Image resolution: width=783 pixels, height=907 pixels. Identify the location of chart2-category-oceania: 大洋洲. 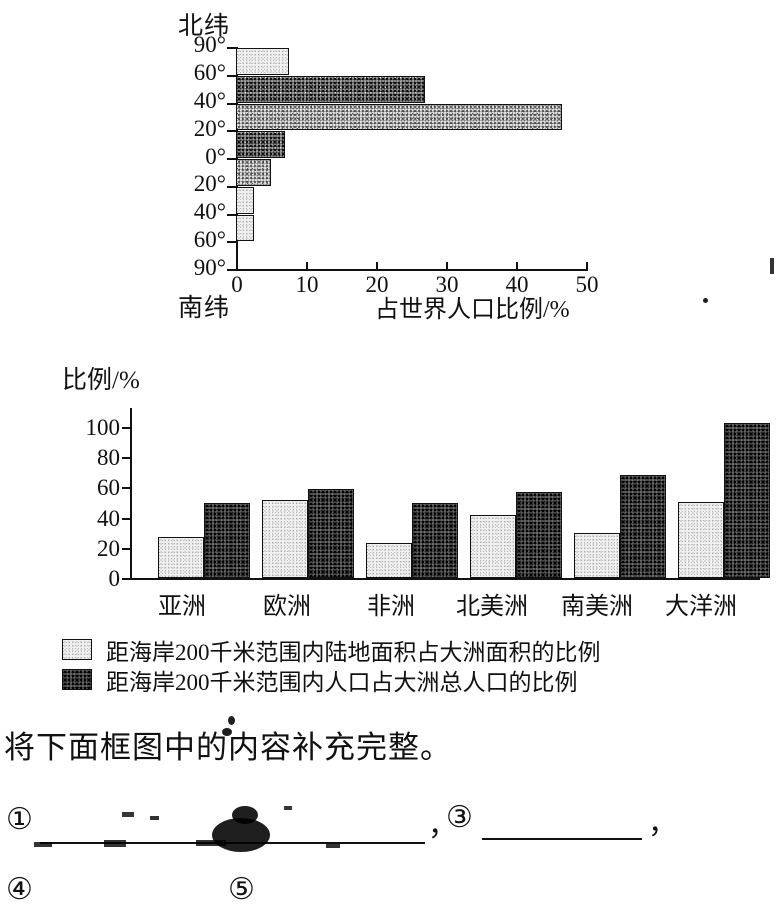
(701, 607).